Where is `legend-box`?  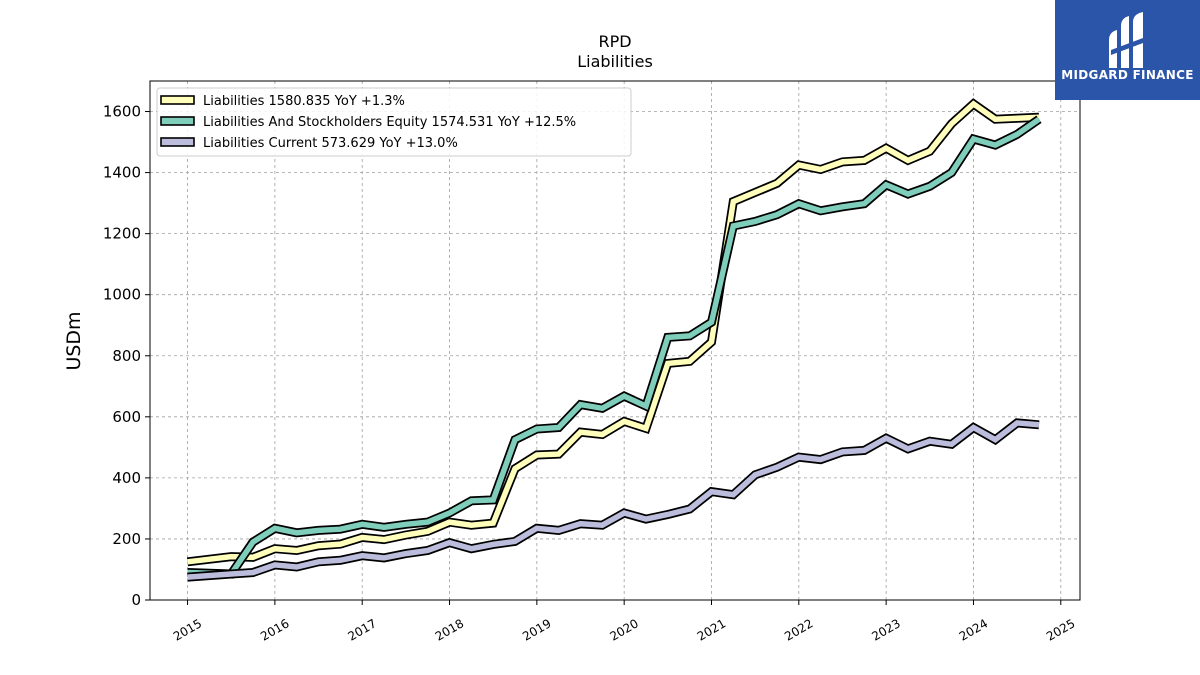 legend-box is located at coordinates (394, 122).